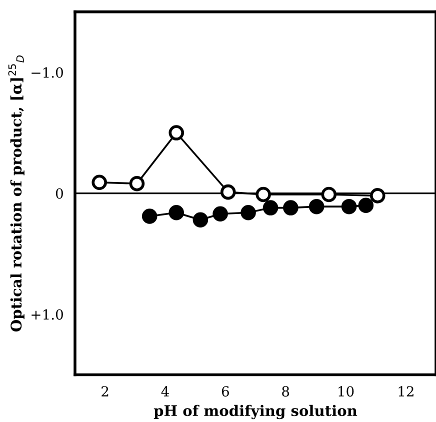 The height and width of the screenshot is (422, 436). Describe the element at coordinates (47, 72) in the screenshot. I see `y-tick-label: −1.0` at that location.